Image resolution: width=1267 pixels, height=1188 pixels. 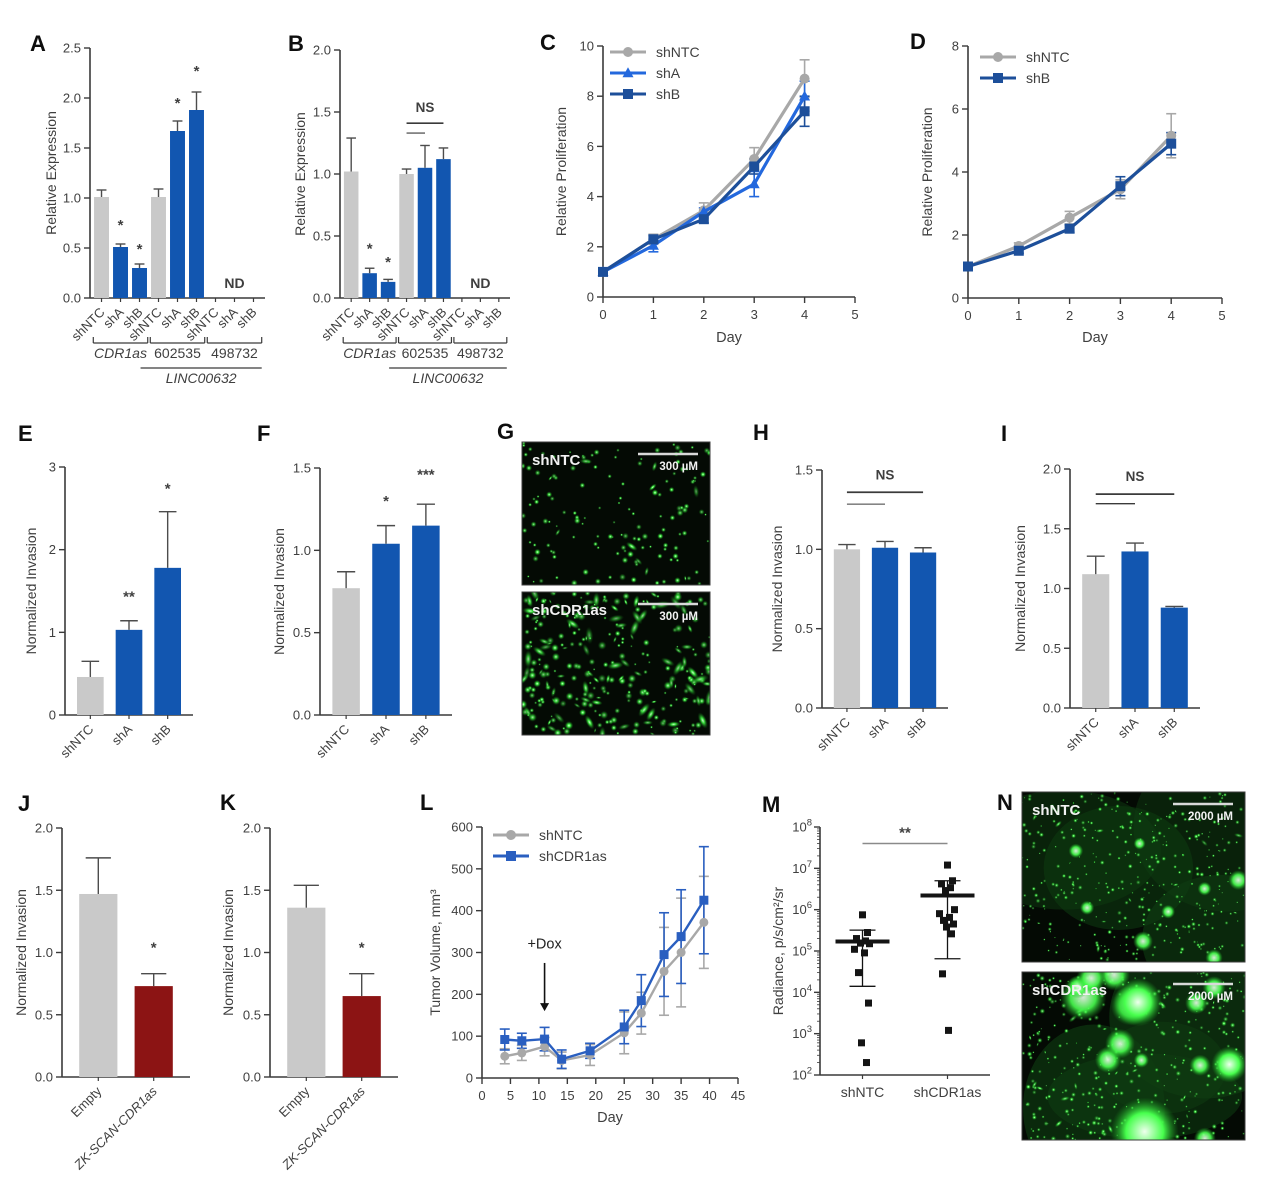 I want to click on svg-text: 300, so click(x=462, y=952).